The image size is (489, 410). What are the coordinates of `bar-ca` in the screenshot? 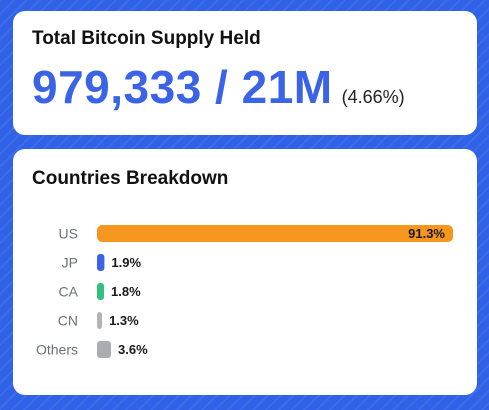 It's located at (101, 291).